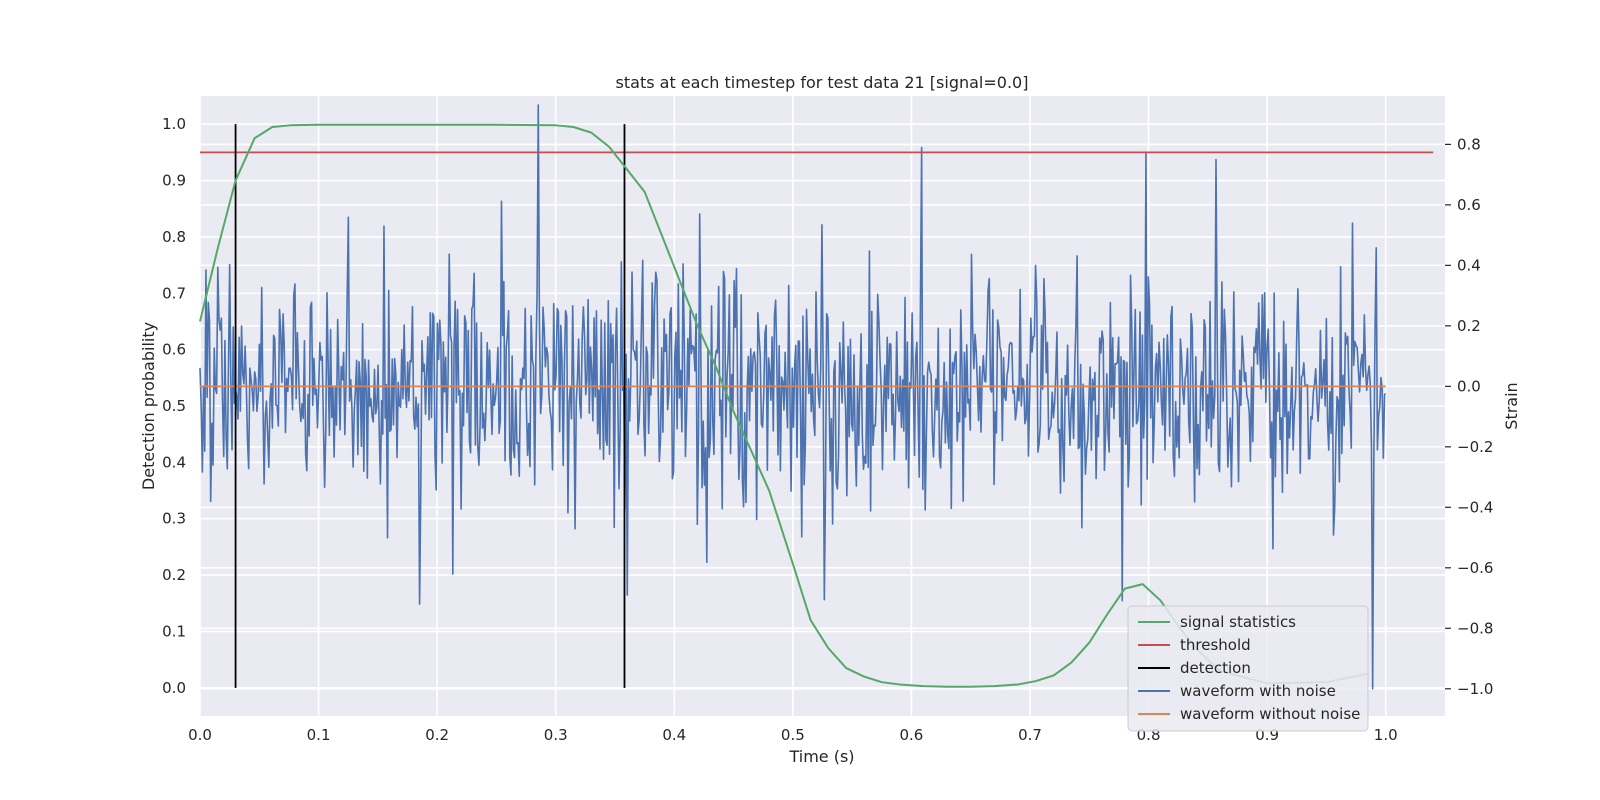 This screenshot has width=1600, height=800. Describe the element at coordinates (1475, 507) in the screenshot. I see `right-y-tick-label: −0.4` at that location.